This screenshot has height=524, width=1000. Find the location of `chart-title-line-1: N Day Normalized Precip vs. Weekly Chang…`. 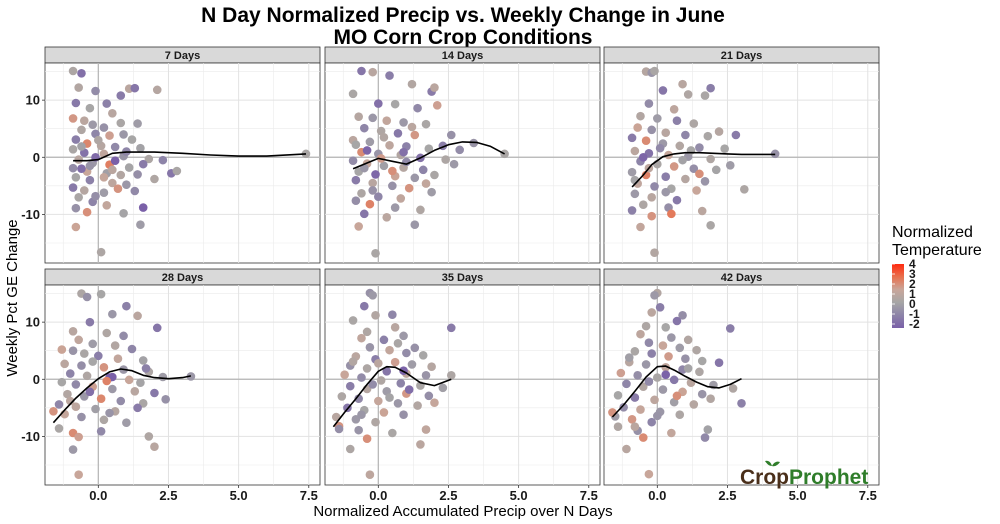

chart-title-line-1: N Day Normalized Precip vs. Weekly Chang… is located at coordinates (463, 15).